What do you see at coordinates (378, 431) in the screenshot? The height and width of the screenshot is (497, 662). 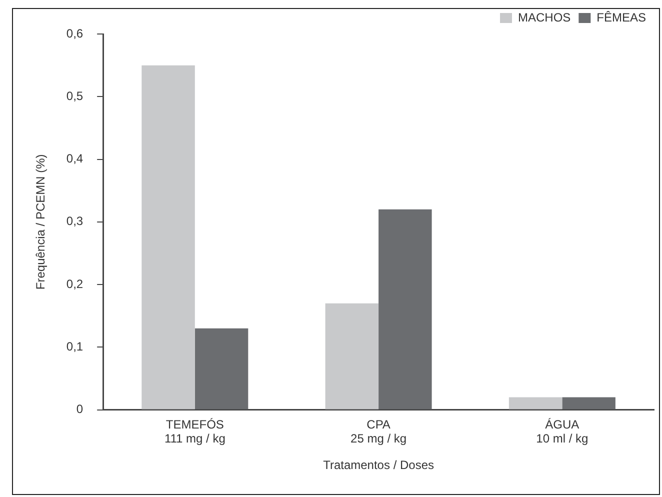 I see `x-tick-label: CPA 25 mg / kg` at bounding box center [378, 431].